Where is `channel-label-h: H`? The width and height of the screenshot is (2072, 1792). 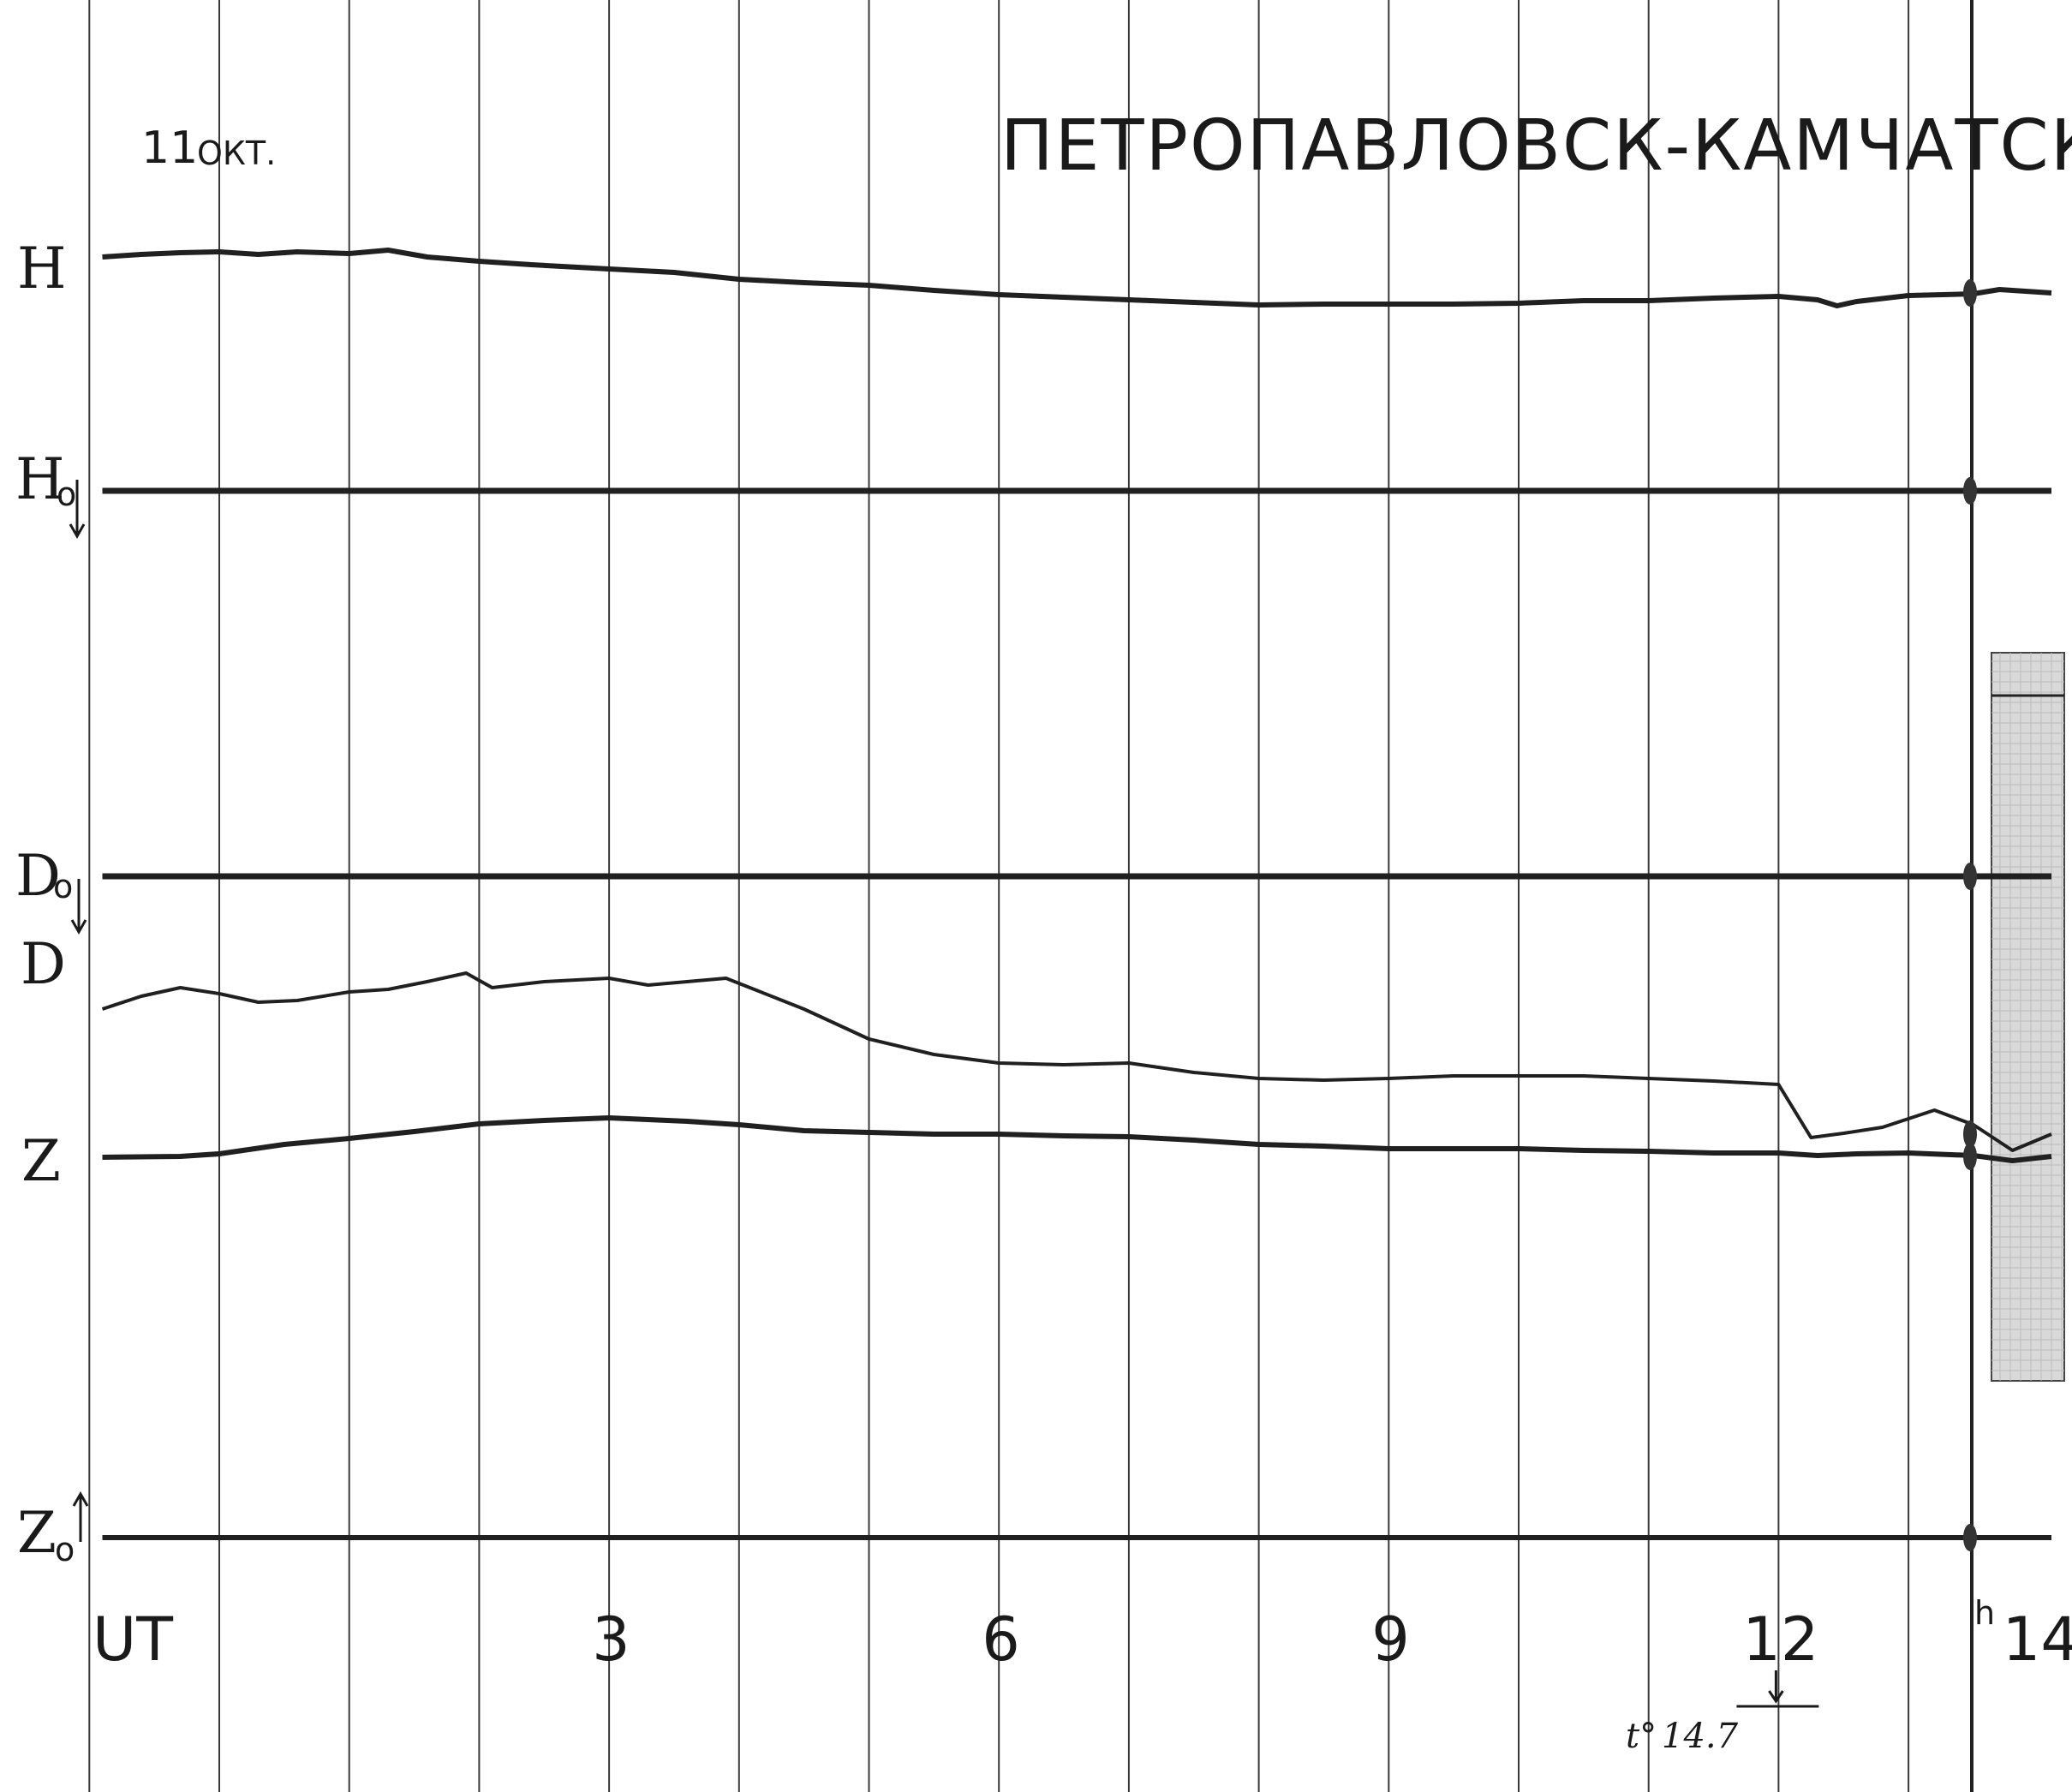
channel-label-h: H is located at coordinates (42, 269).